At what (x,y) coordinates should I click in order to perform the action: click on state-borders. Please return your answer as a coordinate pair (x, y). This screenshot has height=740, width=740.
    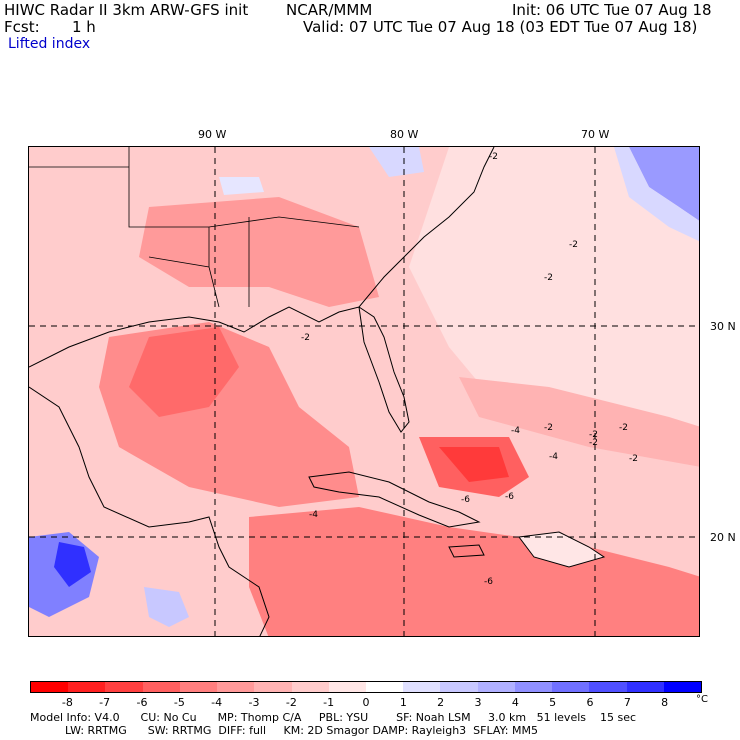
    Looking at the image, I should click on (194, 227).